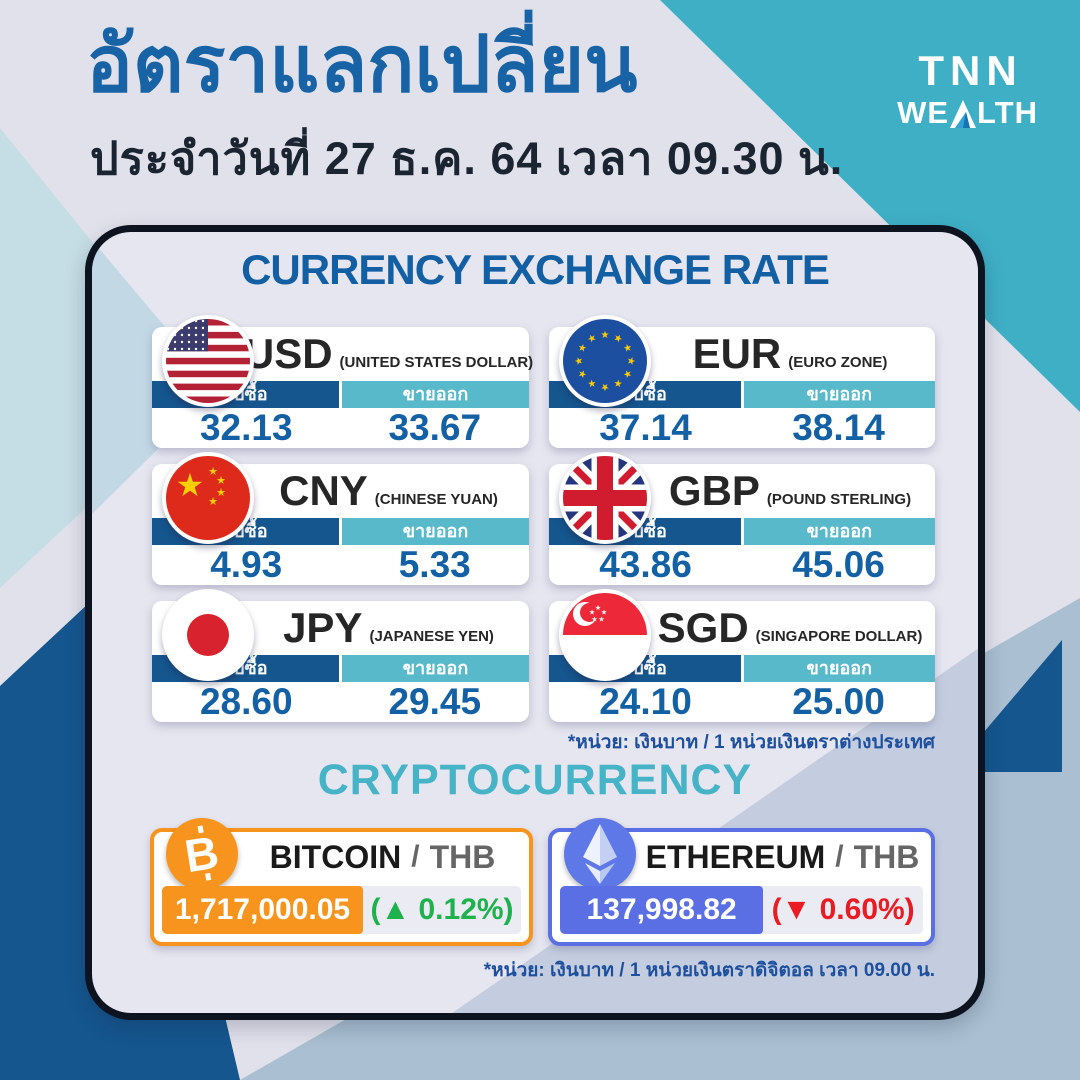 Image resolution: width=1080 pixels, height=1080 pixels. What do you see at coordinates (737, 353) in the screenshot?
I see `currency-code: EUR` at bounding box center [737, 353].